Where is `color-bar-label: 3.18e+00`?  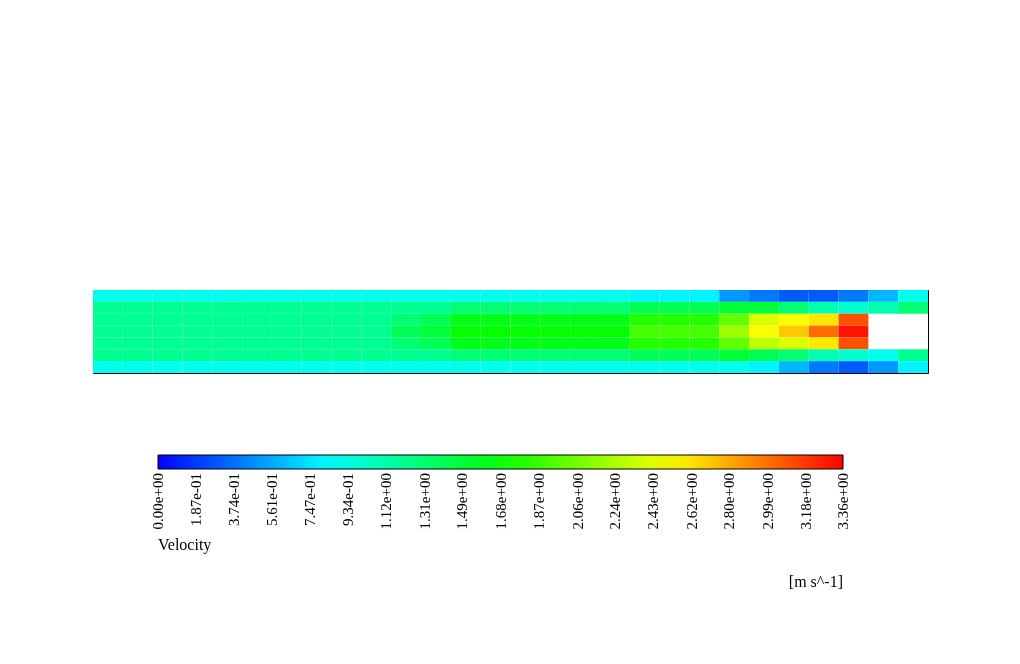 color-bar-label: 3.18e+00 is located at coordinates (806, 501).